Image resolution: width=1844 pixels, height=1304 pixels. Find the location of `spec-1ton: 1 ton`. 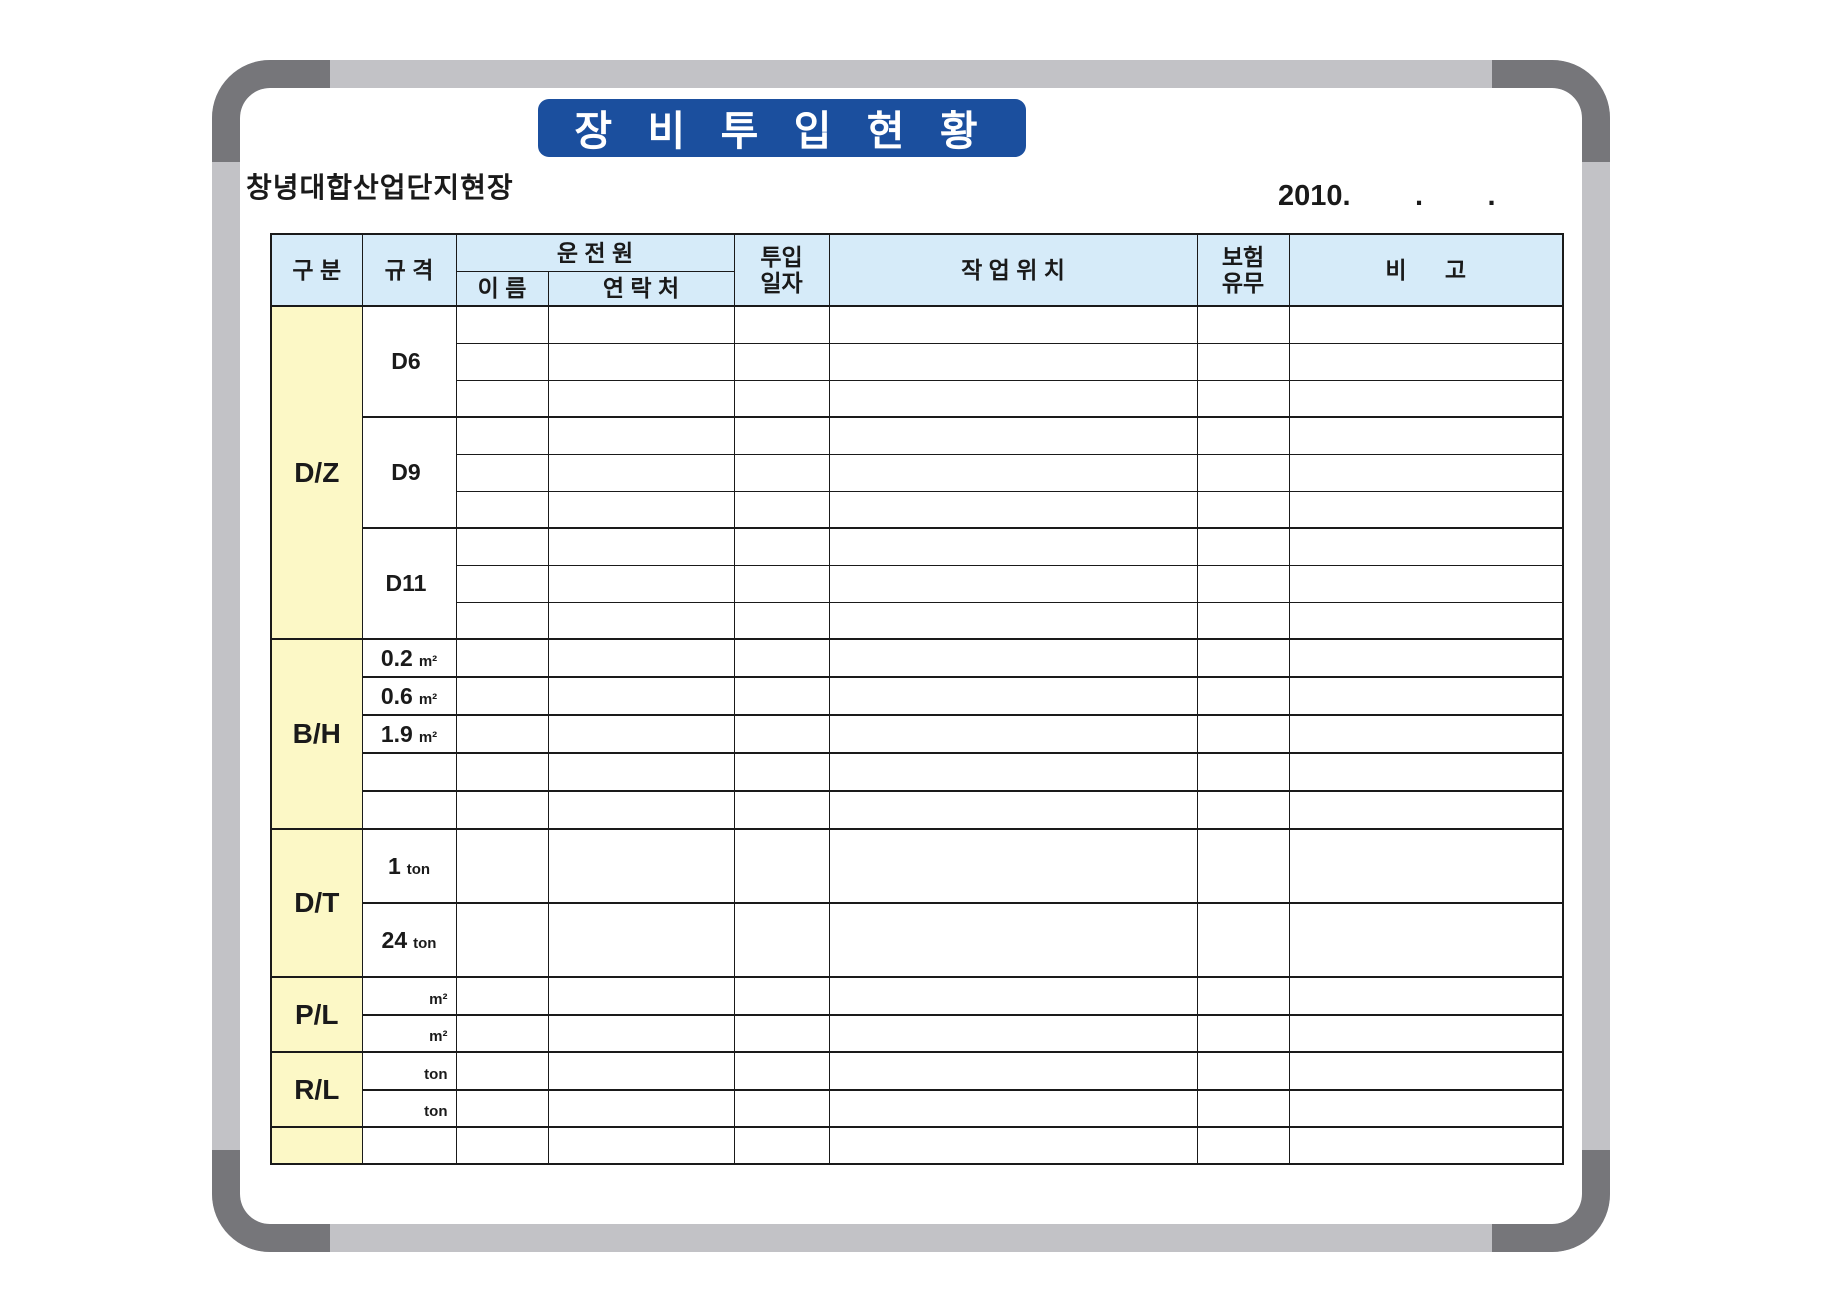

spec-1ton: 1 ton is located at coordinates (409, 866).